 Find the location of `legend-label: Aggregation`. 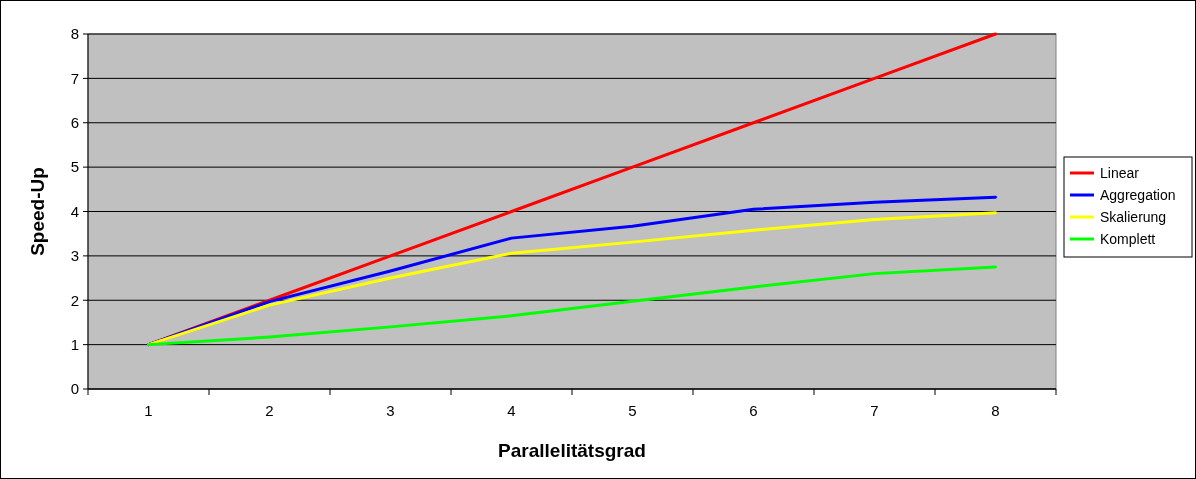

legend-label: Aggregation is located at coordinates (1138, 194).